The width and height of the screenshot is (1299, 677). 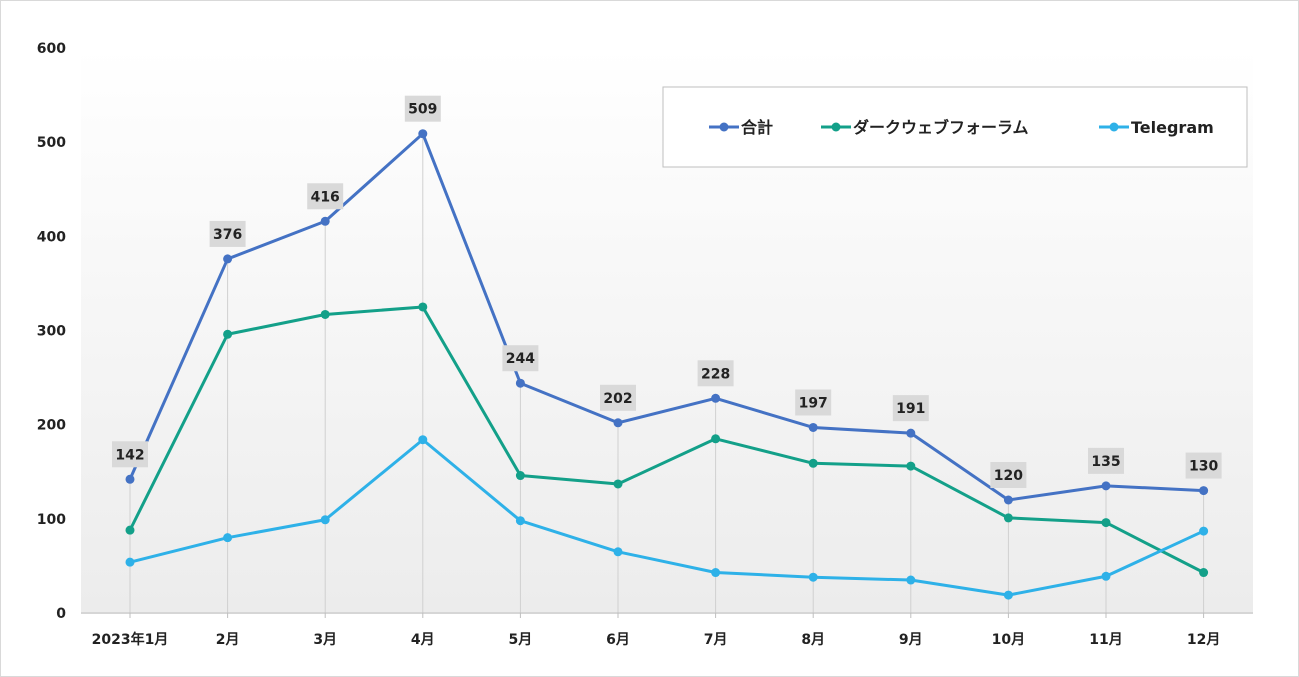 I want to click on x-tick-label: 7月, so click(x=716, y=640).